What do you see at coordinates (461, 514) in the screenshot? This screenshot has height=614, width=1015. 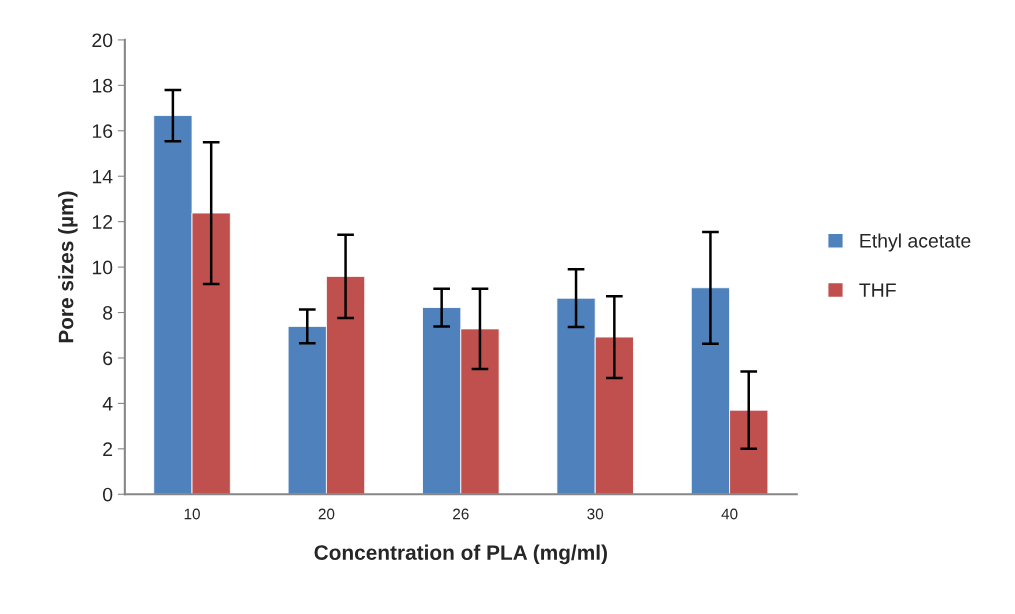 I see `x-tick-label: 26` at bounding box center [461, 514].